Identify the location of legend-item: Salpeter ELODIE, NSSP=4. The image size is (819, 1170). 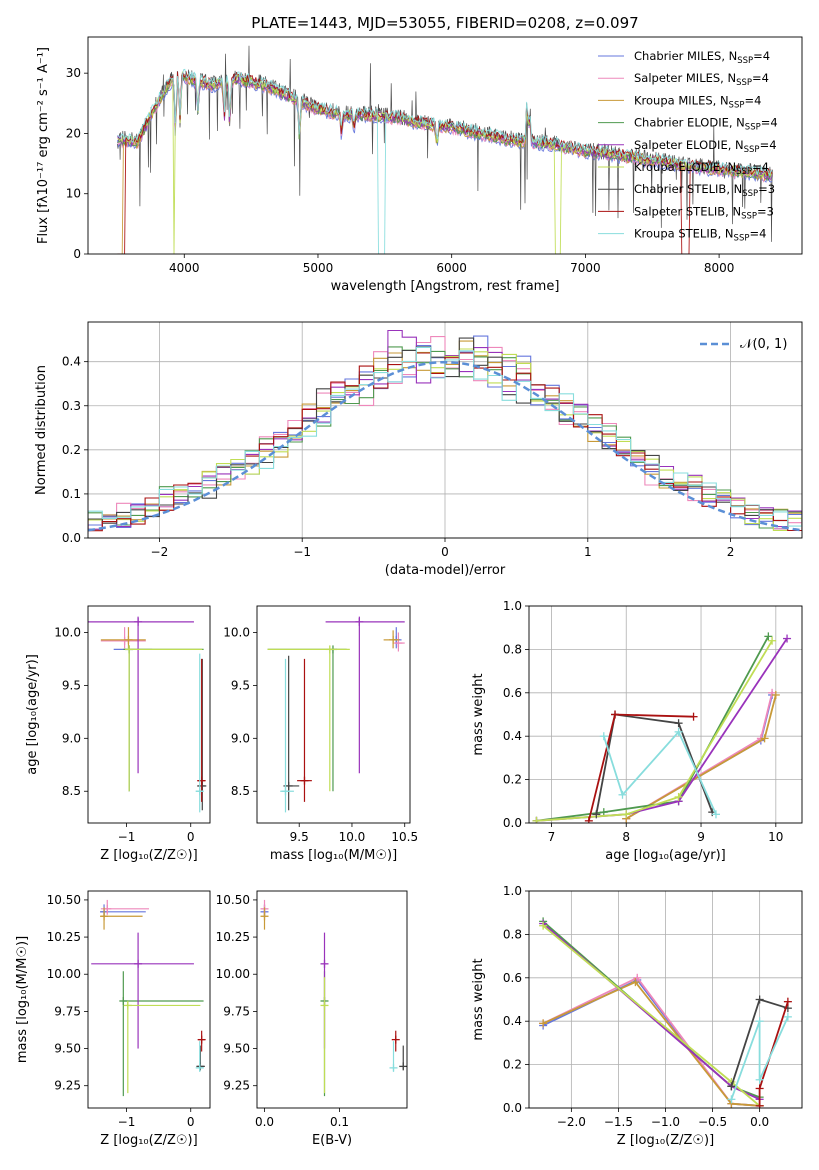
(687, 146).